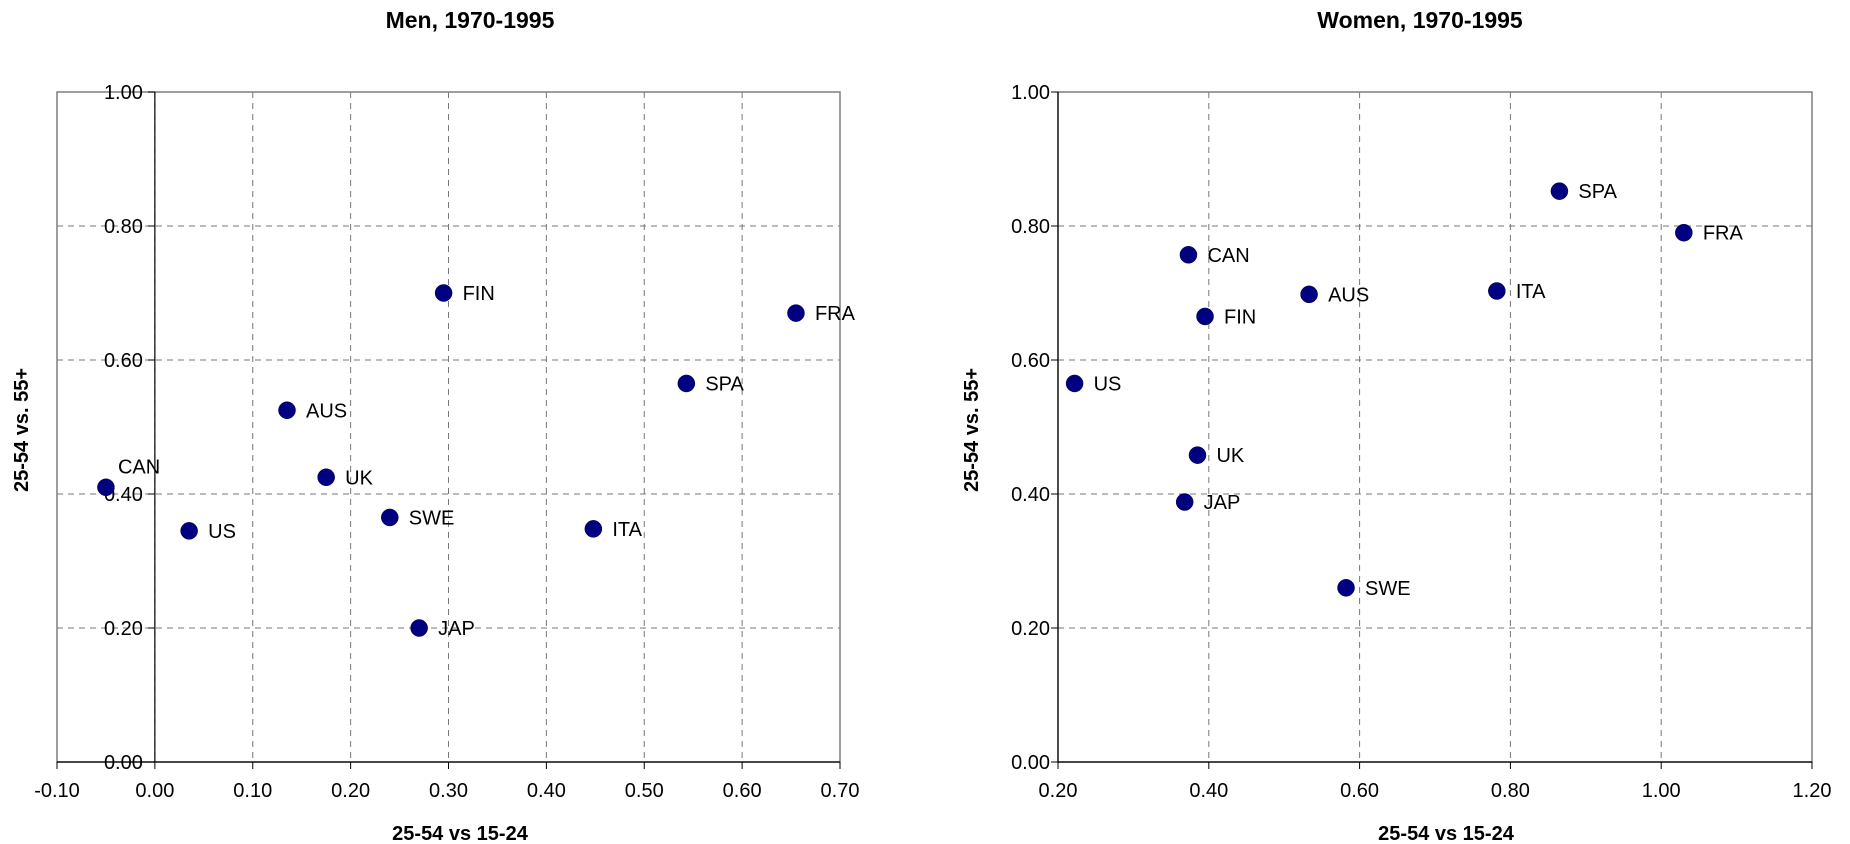 The image size is (1850, 844). I want to click on x-tick-label: 0.00, so click(154, 791).